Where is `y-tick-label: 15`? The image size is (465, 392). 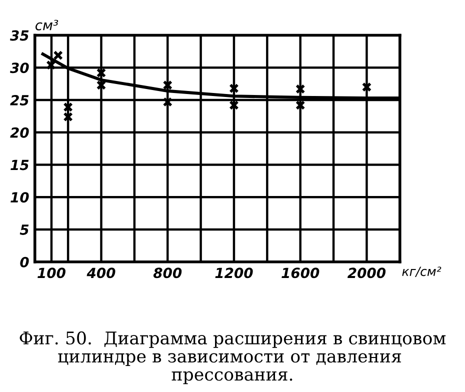
y-tick-label: 15 is located at coordinates (19, 165).